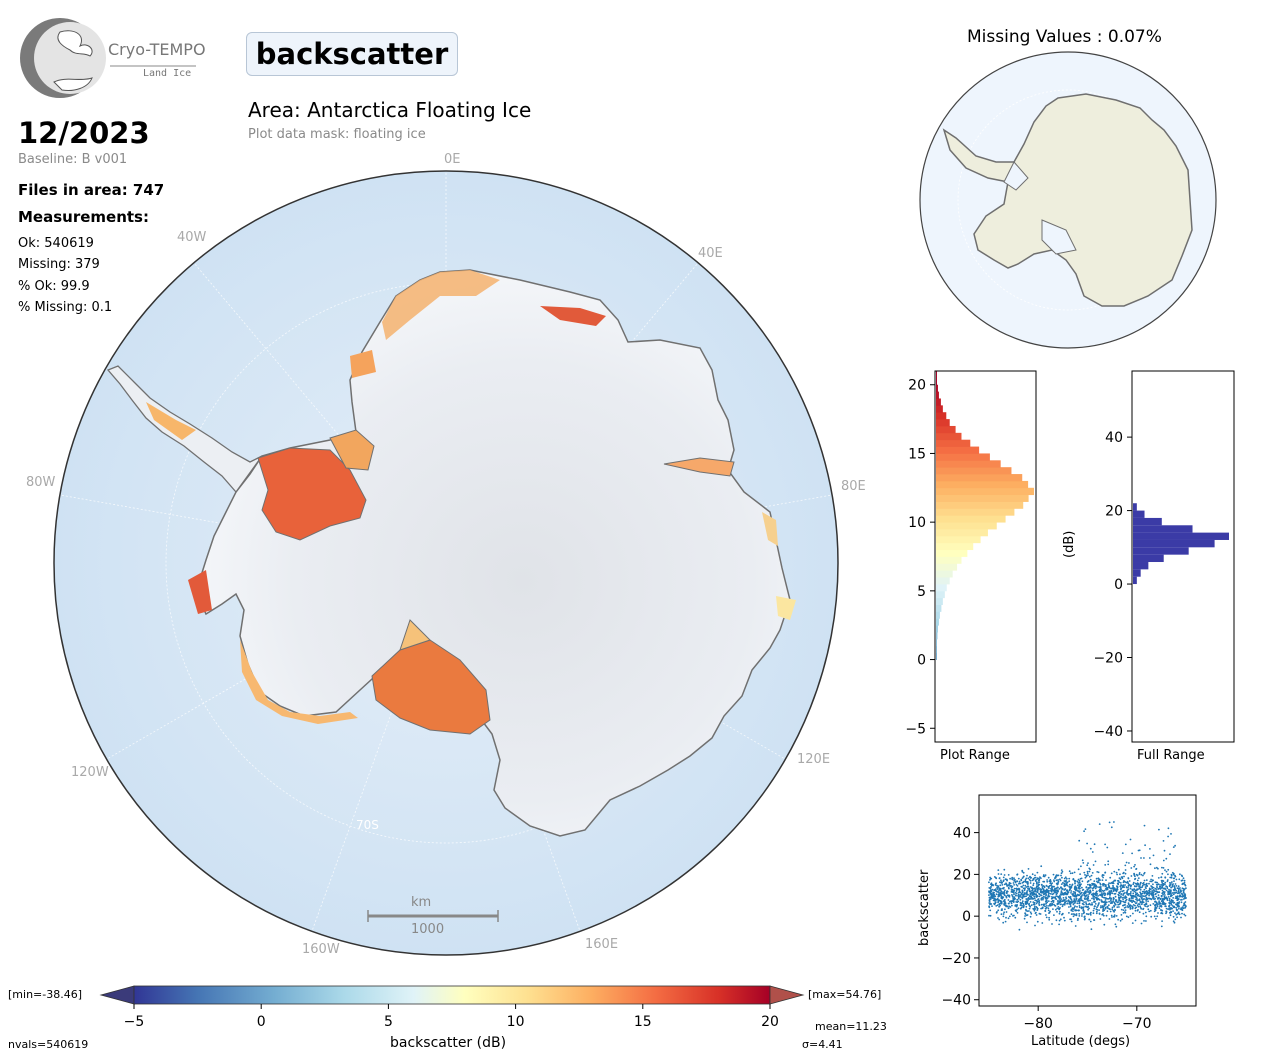 The width and height of the screenshot is (1272, 1060). What do you see at coordinates (1064, 37) in the screenshot?
I see `inset-title: Missing Values : 0.07%` at bounding box center [1064, 37].